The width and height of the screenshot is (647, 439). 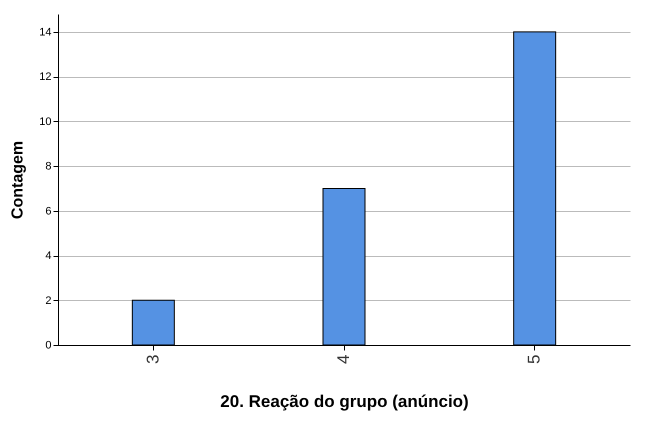 What do you see at coordinates (17, 180) in the screenshot?
I see `y-axis-title: Contagem` at bounding box center [17, 180].